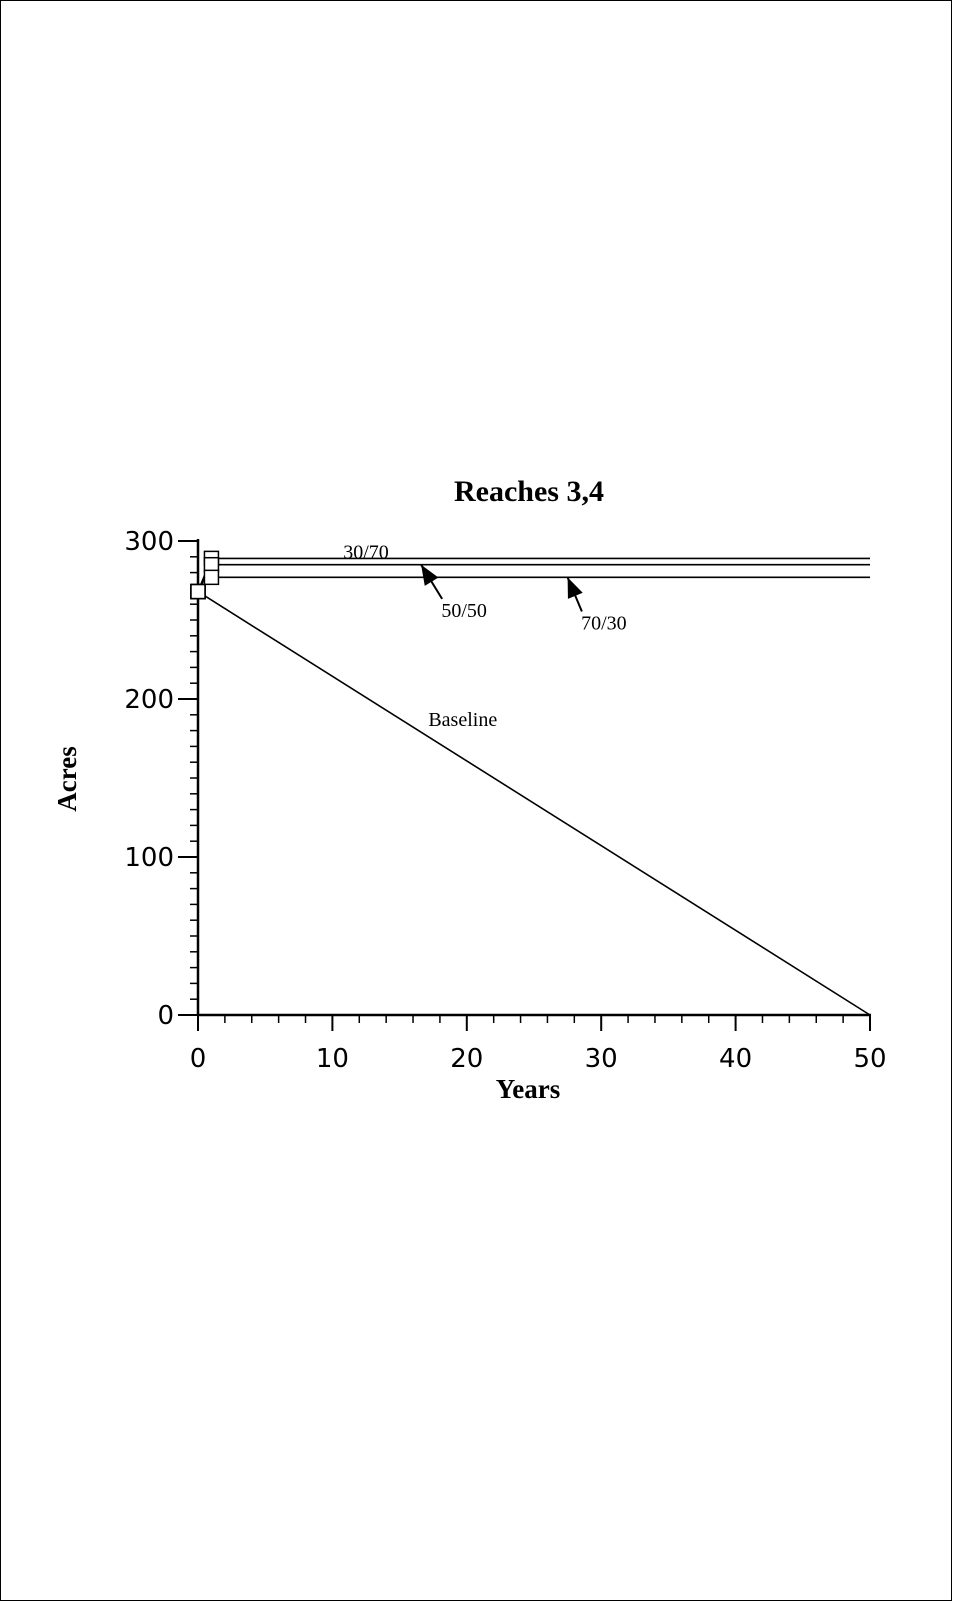  What do you see at coordinates (529, 491) in the screenshot?
I see `chart-title: Reaches 3,4` at bounding box center [529, 491].